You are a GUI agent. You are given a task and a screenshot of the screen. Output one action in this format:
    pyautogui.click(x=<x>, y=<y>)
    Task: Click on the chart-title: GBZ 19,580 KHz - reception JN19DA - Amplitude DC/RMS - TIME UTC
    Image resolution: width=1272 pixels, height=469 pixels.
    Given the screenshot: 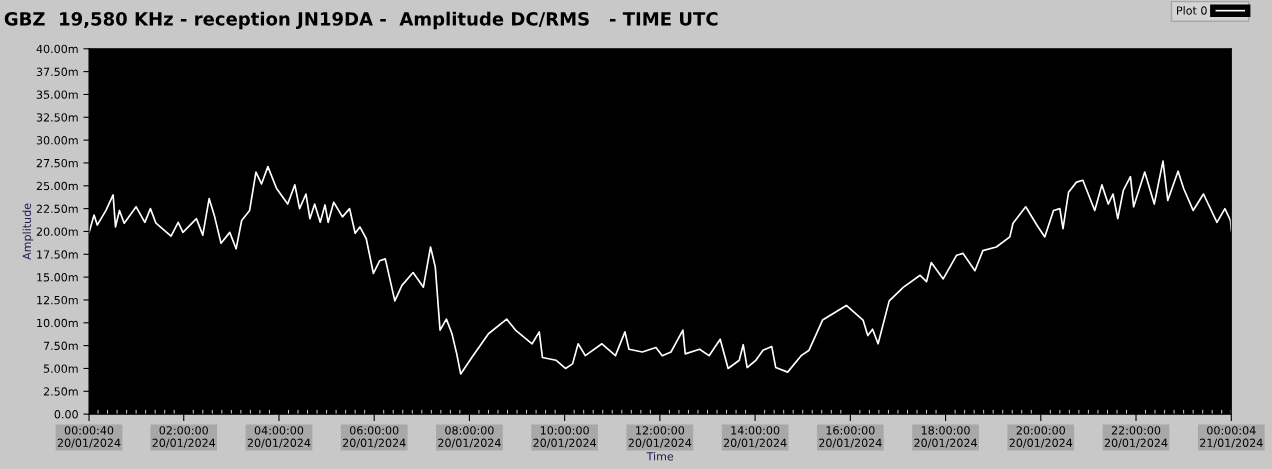 What is the action you would take?
    pyautogui.click(x=361, y=20)
    